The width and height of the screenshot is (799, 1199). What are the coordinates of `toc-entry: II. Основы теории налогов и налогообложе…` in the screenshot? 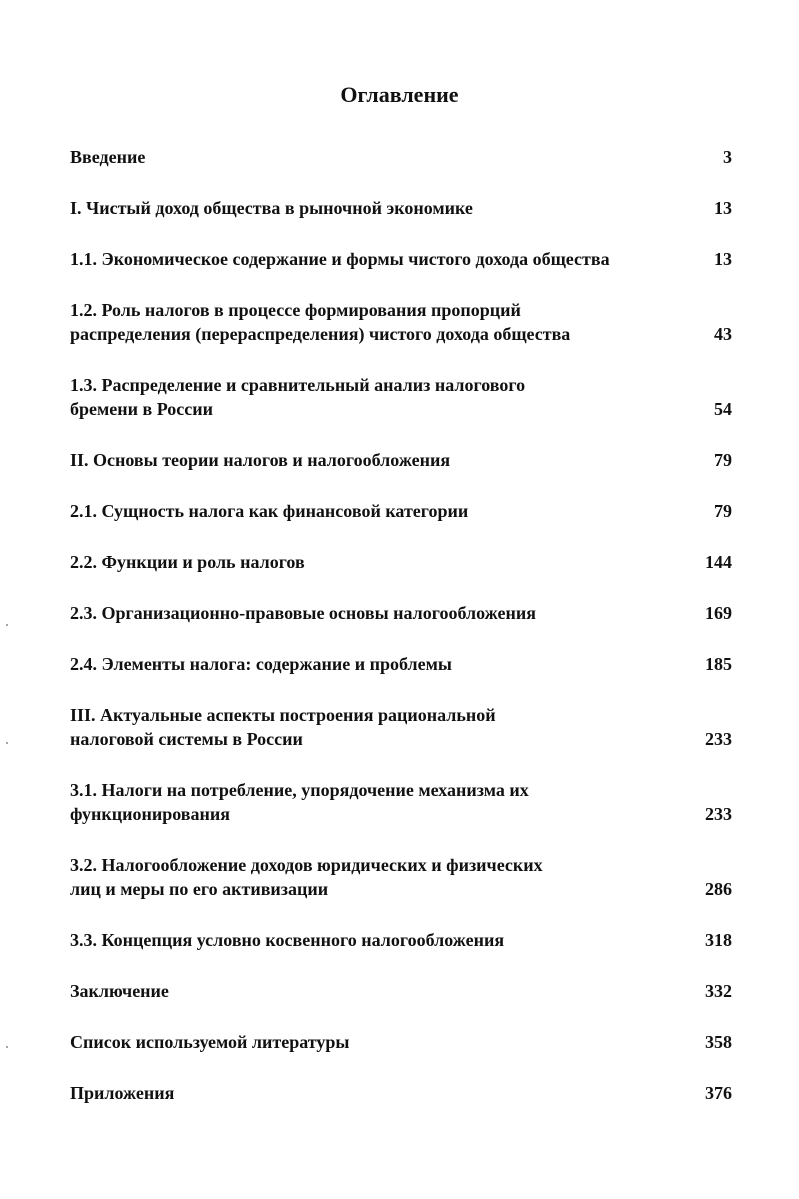 It's located at (401, 460).